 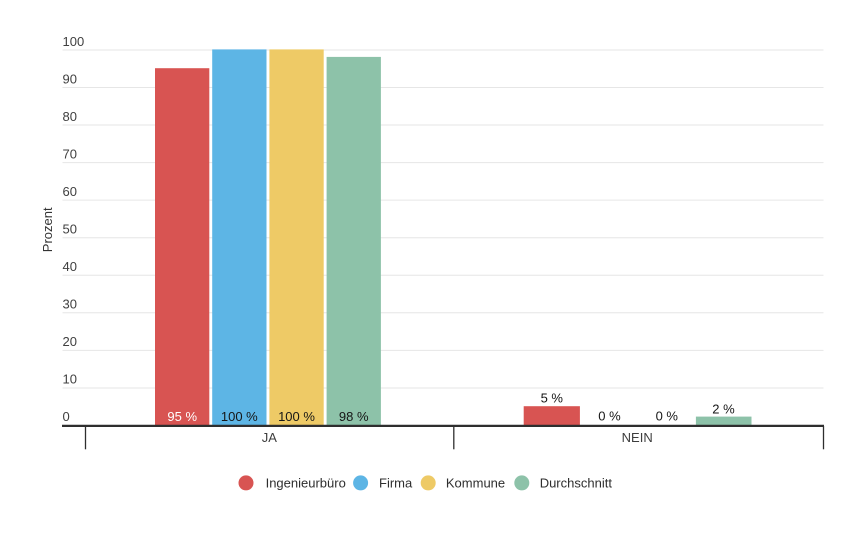 What do you see at coordinates (70, 153) in the screenshot?
I see `svg-text: 70` at bounding box center [70, 153].